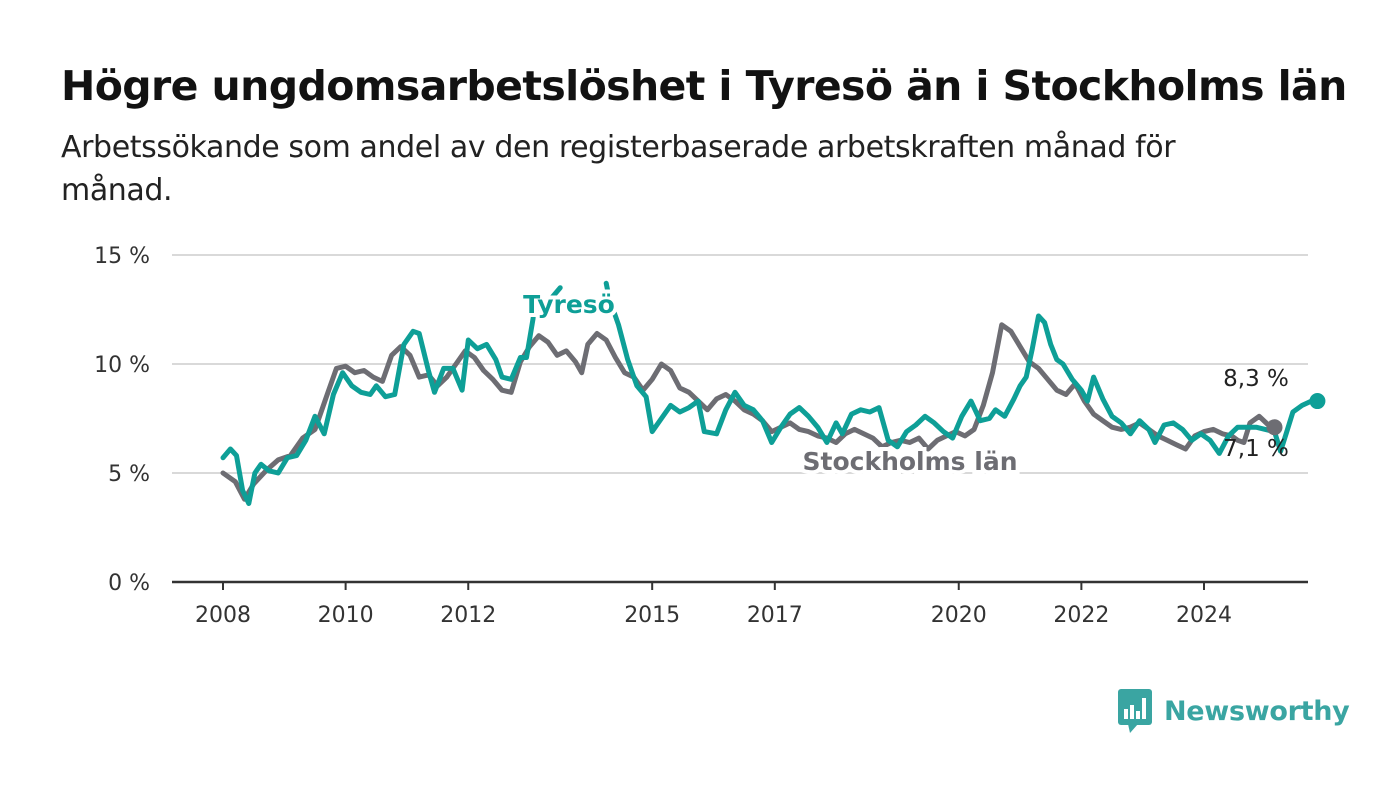 The image size is (1400, 794). I want to click on stockholms-lan-end-point, so click(1274, 427).